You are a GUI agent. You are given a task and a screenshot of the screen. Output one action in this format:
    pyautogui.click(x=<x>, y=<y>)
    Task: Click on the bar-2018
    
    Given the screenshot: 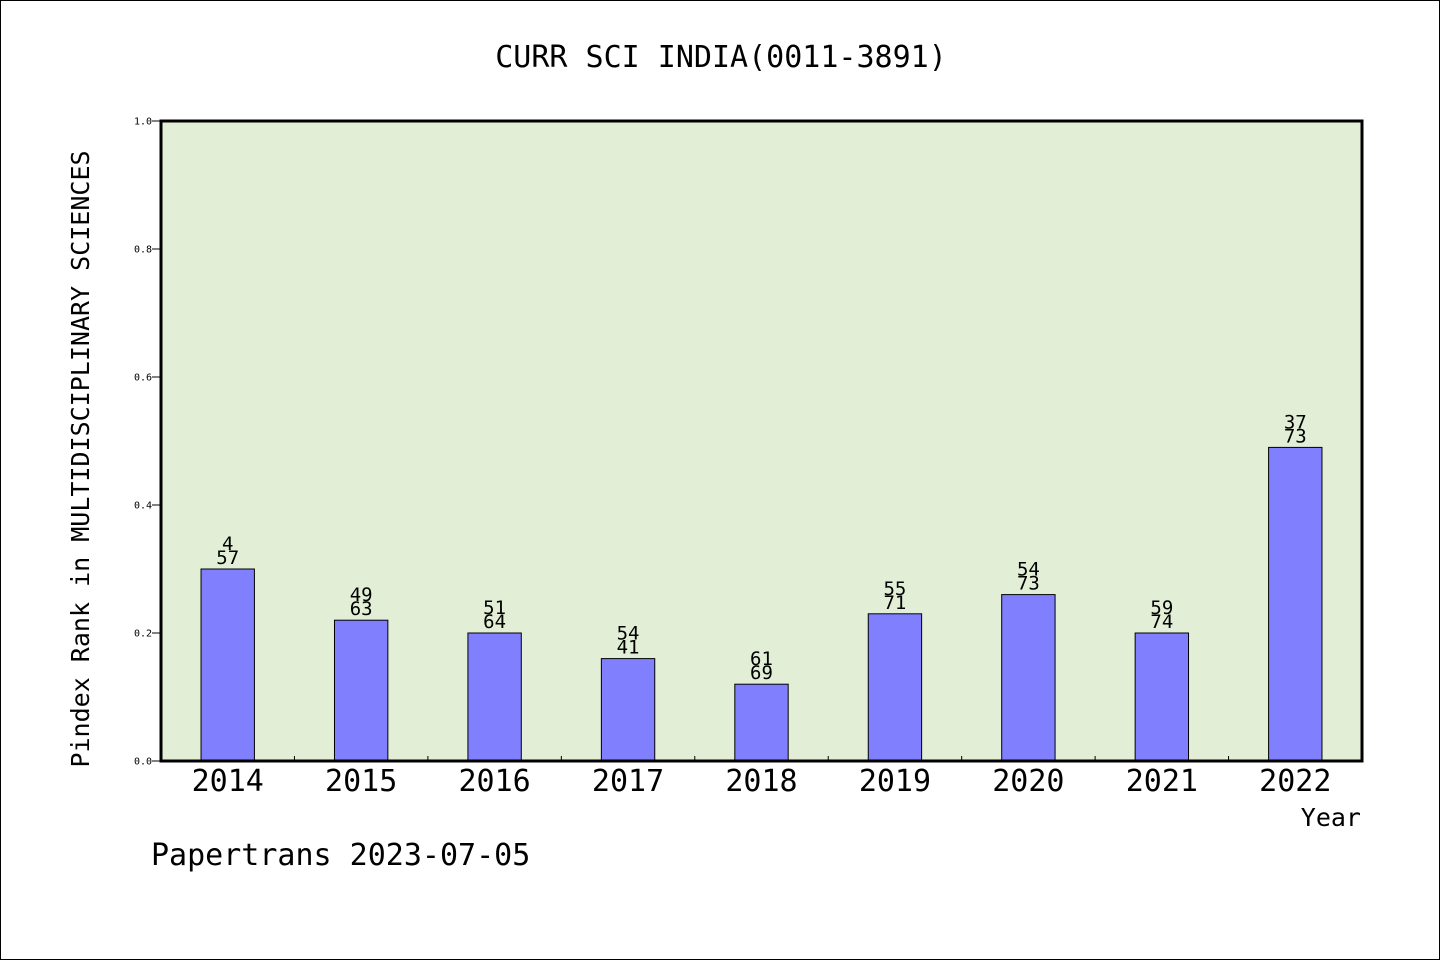 What is the action you would take?
    pyautogui.click(x=761, y=722)
    